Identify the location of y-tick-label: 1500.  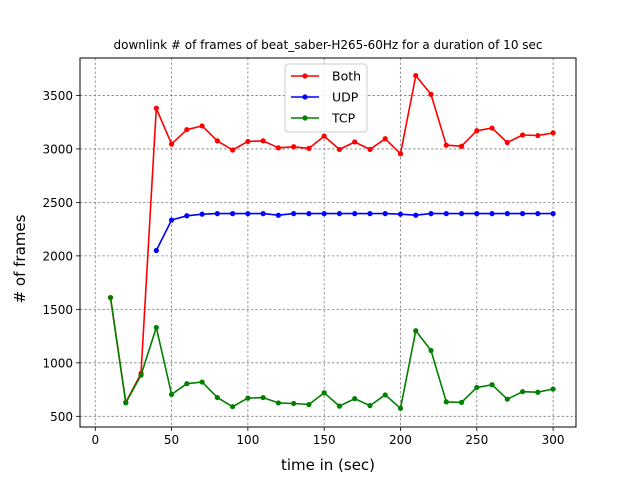
(57, 310).